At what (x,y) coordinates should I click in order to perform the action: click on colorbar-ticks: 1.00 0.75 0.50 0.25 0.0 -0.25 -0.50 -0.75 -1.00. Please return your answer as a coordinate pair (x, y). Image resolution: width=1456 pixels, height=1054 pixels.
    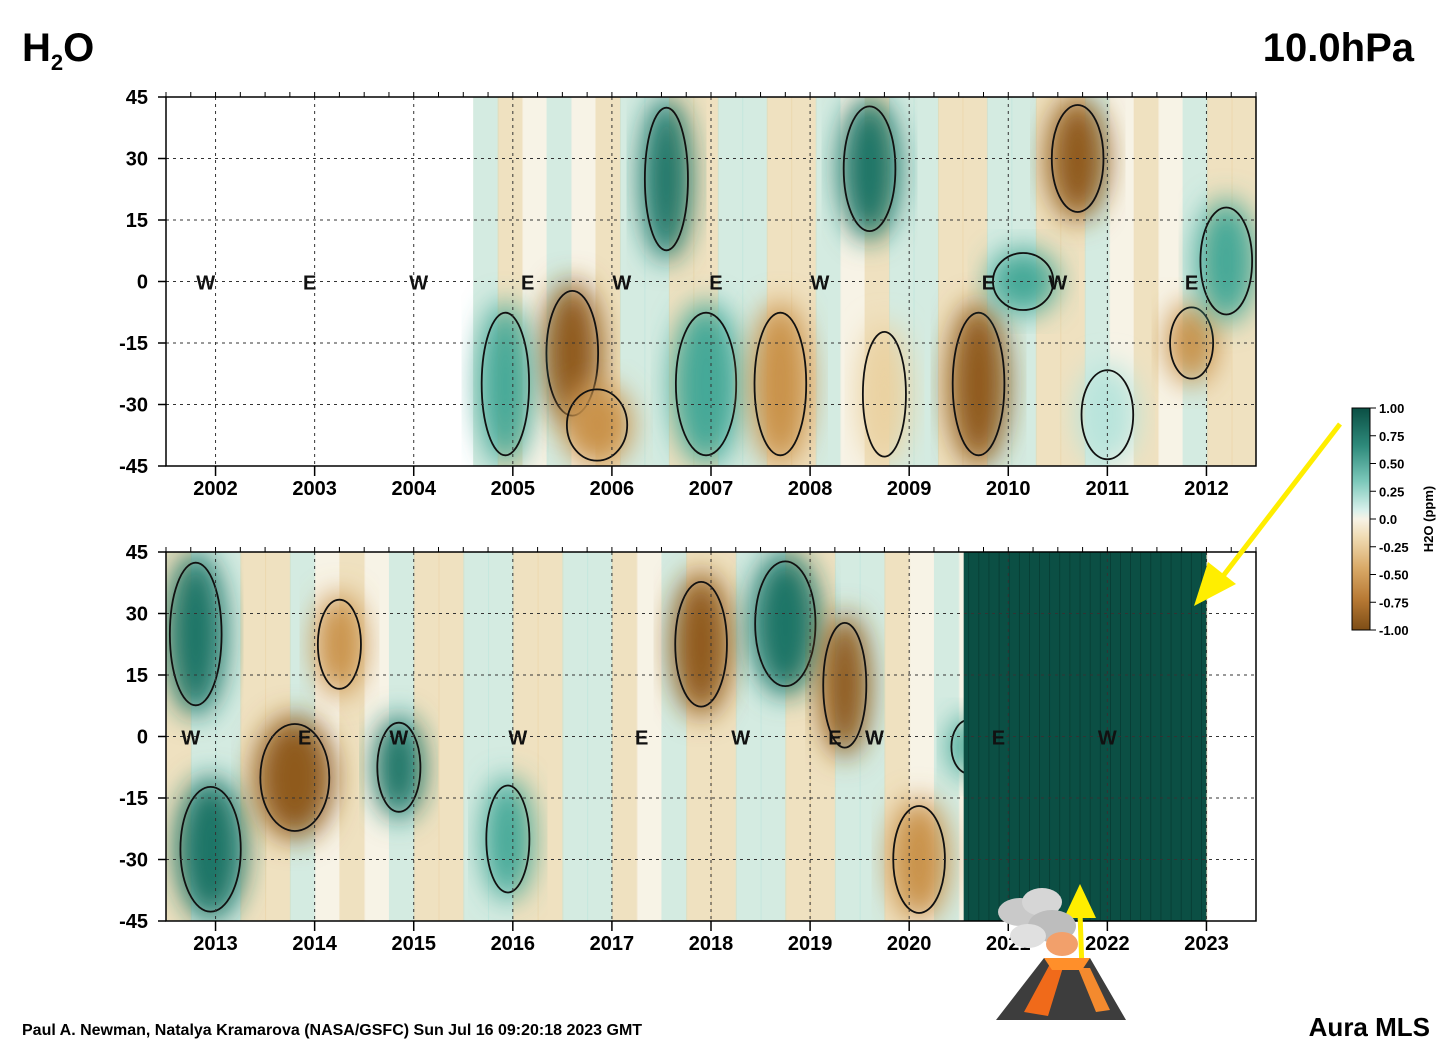
    Looking at the image, I should click on (1389, 519).